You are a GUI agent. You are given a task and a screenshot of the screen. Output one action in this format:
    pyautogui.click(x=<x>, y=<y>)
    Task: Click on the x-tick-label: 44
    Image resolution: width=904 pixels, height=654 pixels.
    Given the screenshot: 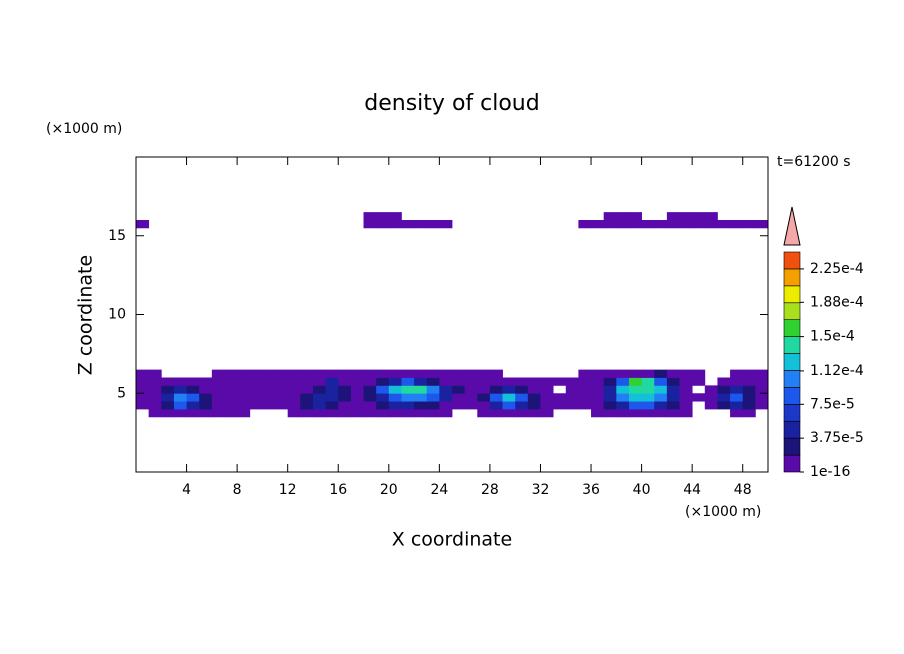 What is the action you would take?
    pyautogui.click(x=692, y=490)
    